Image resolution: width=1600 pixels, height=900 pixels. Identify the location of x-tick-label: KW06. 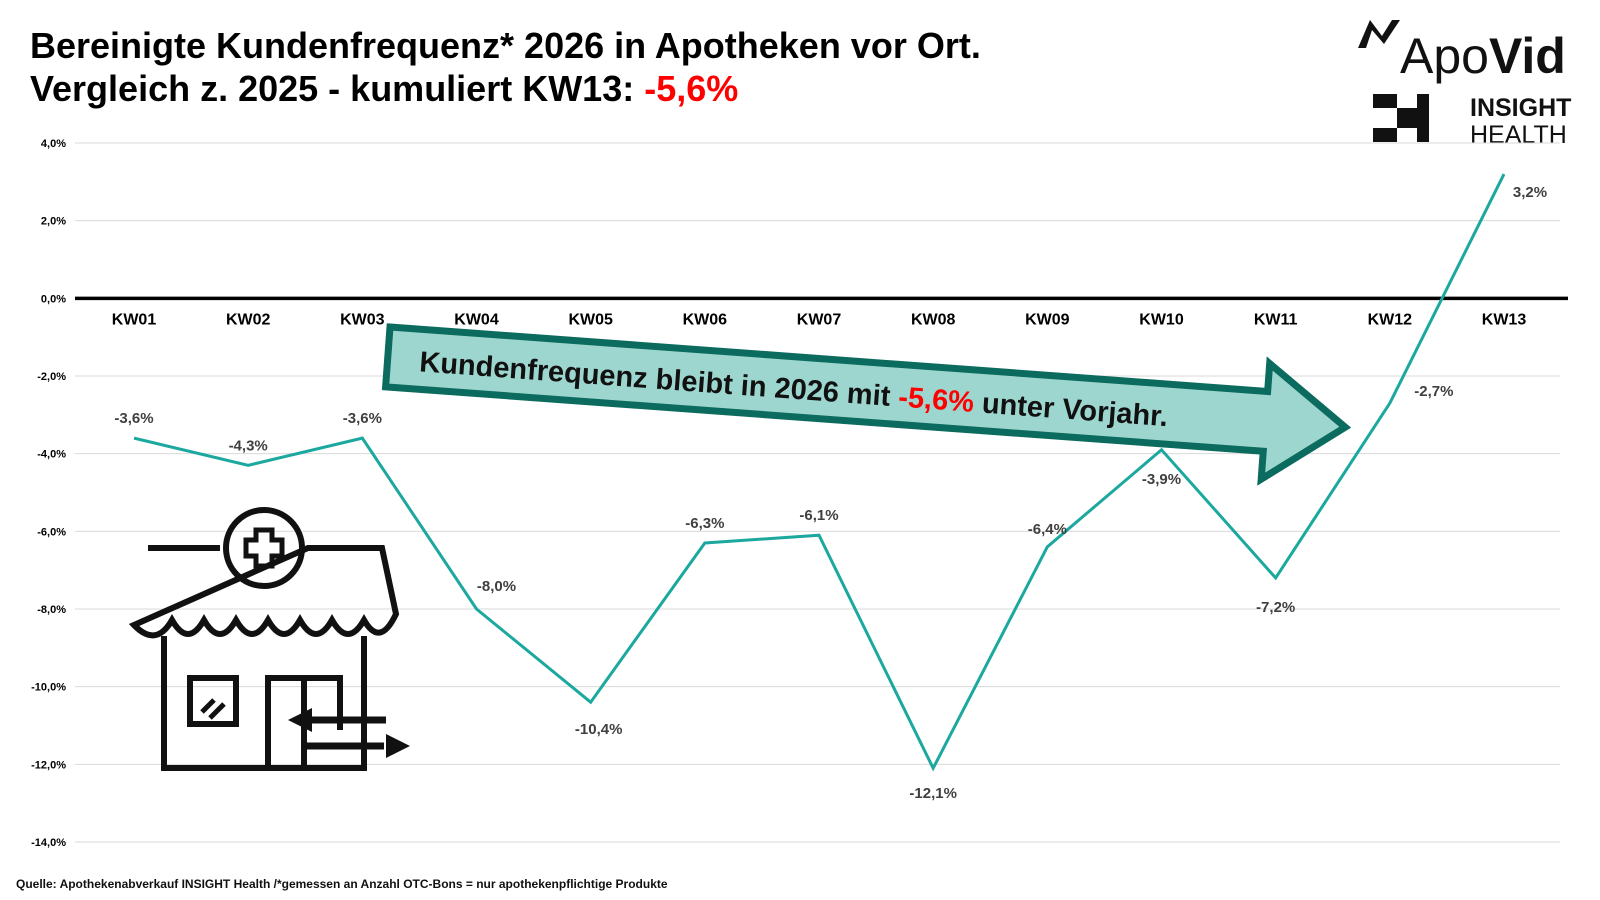
(705, 319).